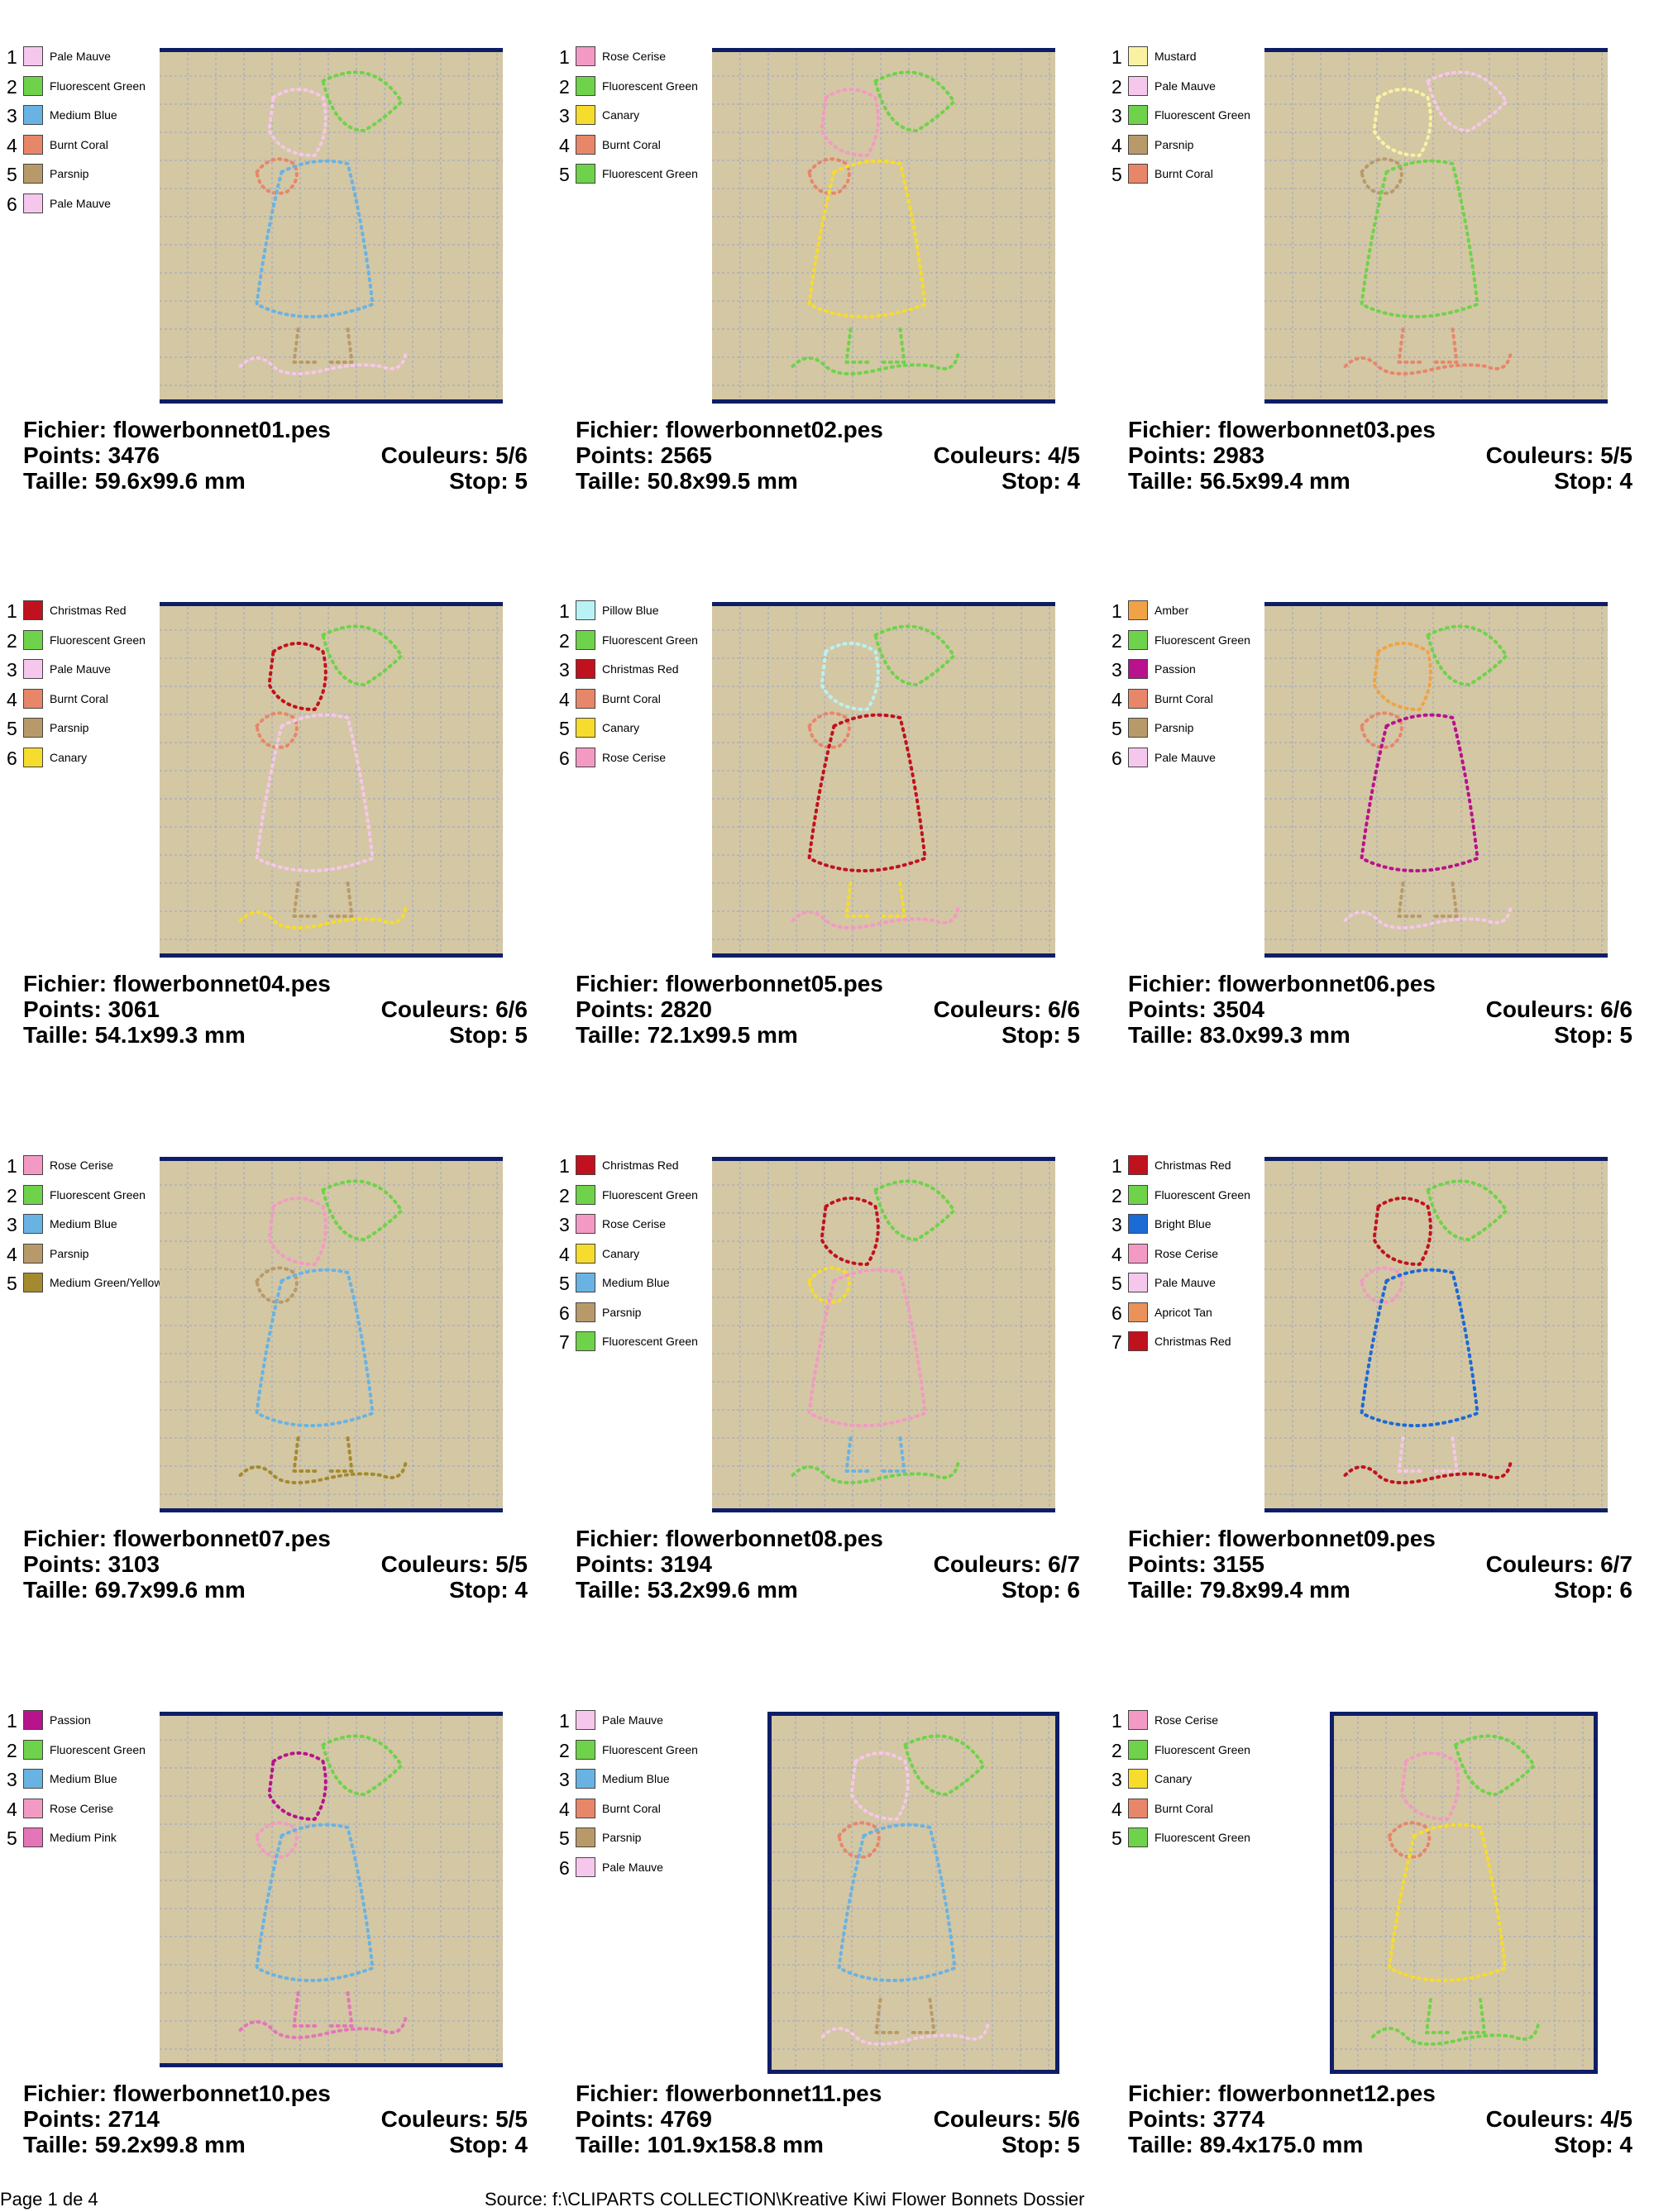  I want to click on size-line: Taille: 89.4x175.0 mm, so click(1245, 2145).